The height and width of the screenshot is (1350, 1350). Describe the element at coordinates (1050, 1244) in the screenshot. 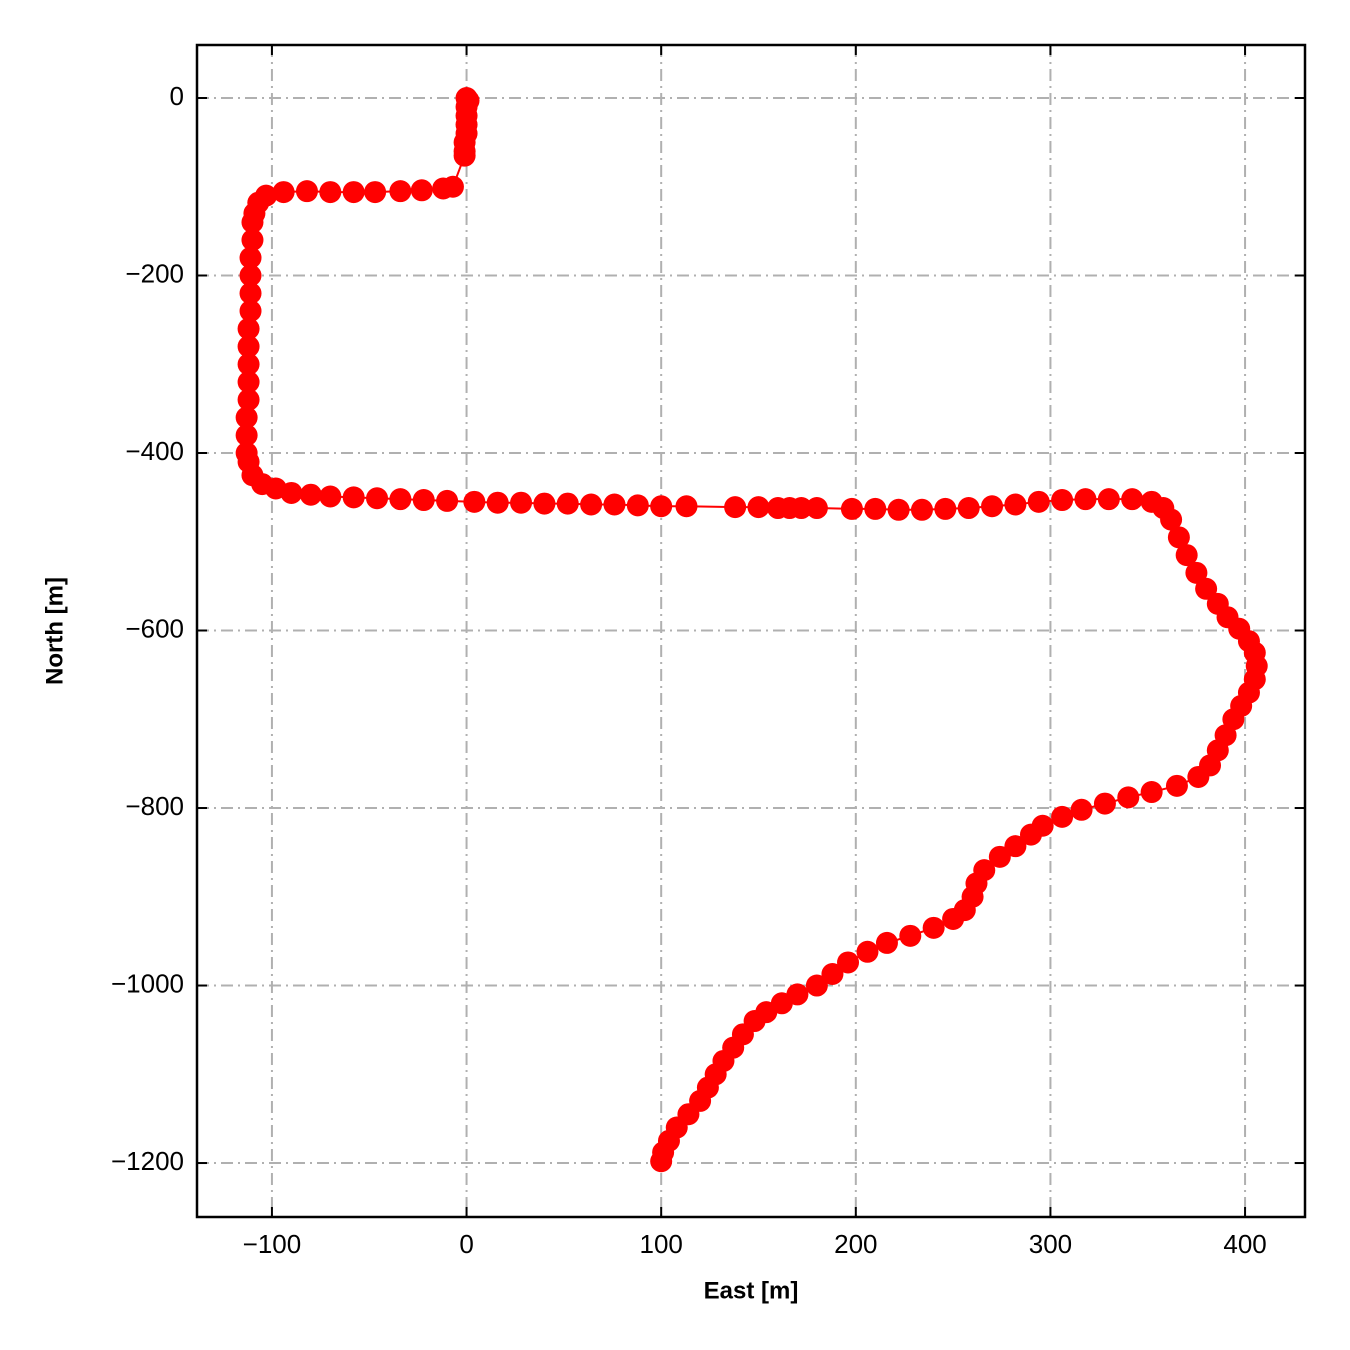

I see `x-tick-label: 300` at that location.